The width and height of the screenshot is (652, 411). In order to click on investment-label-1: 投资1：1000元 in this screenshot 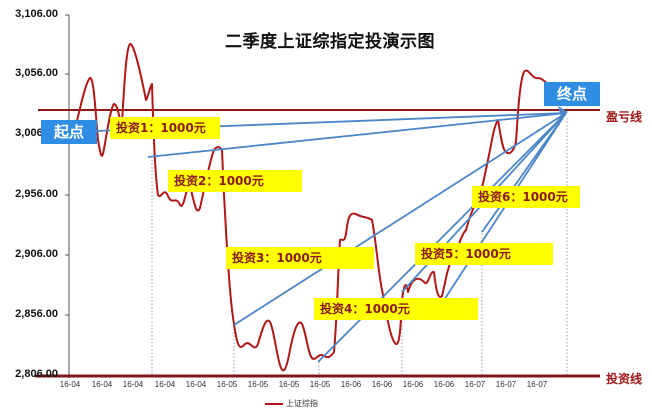, I will do `click(165, 128)`.